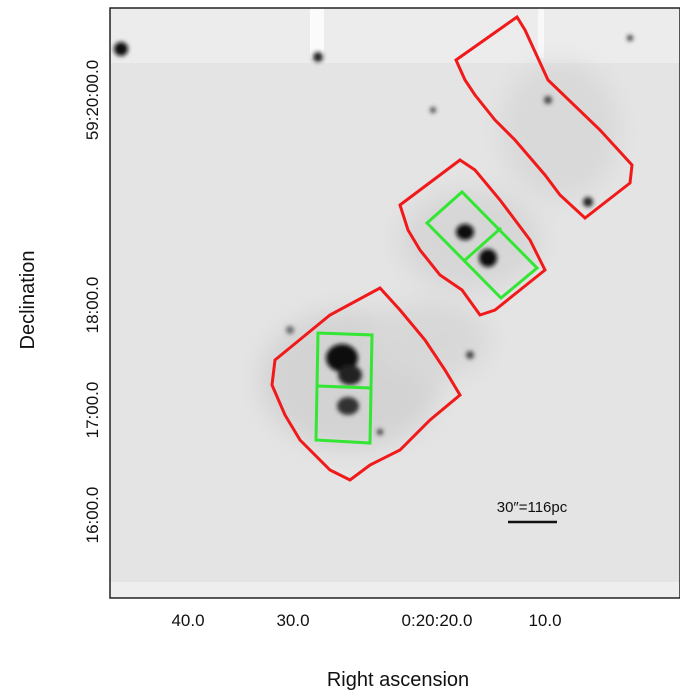  Describe the element at coordinates (187, 620) in the screenshot. I see `x-tick-label: 40.0` at that location.